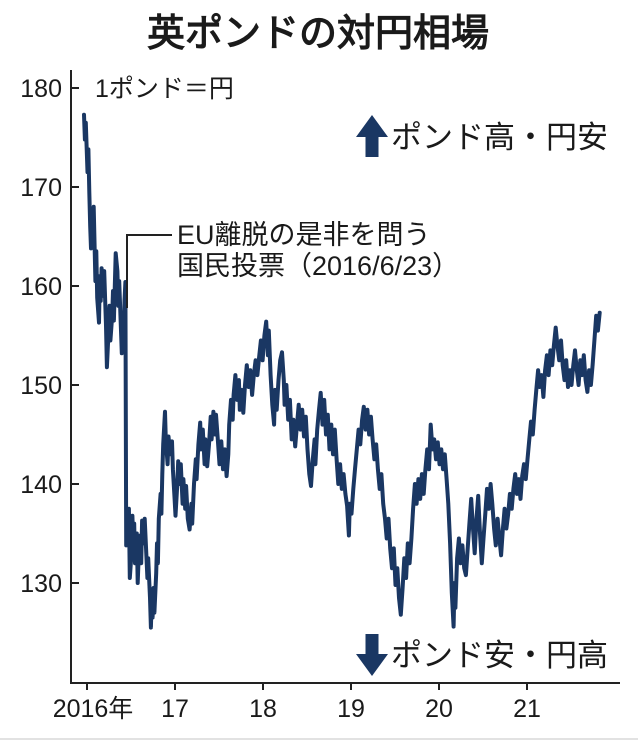  I want to click on up-arrow-icon, so click(372, 136).